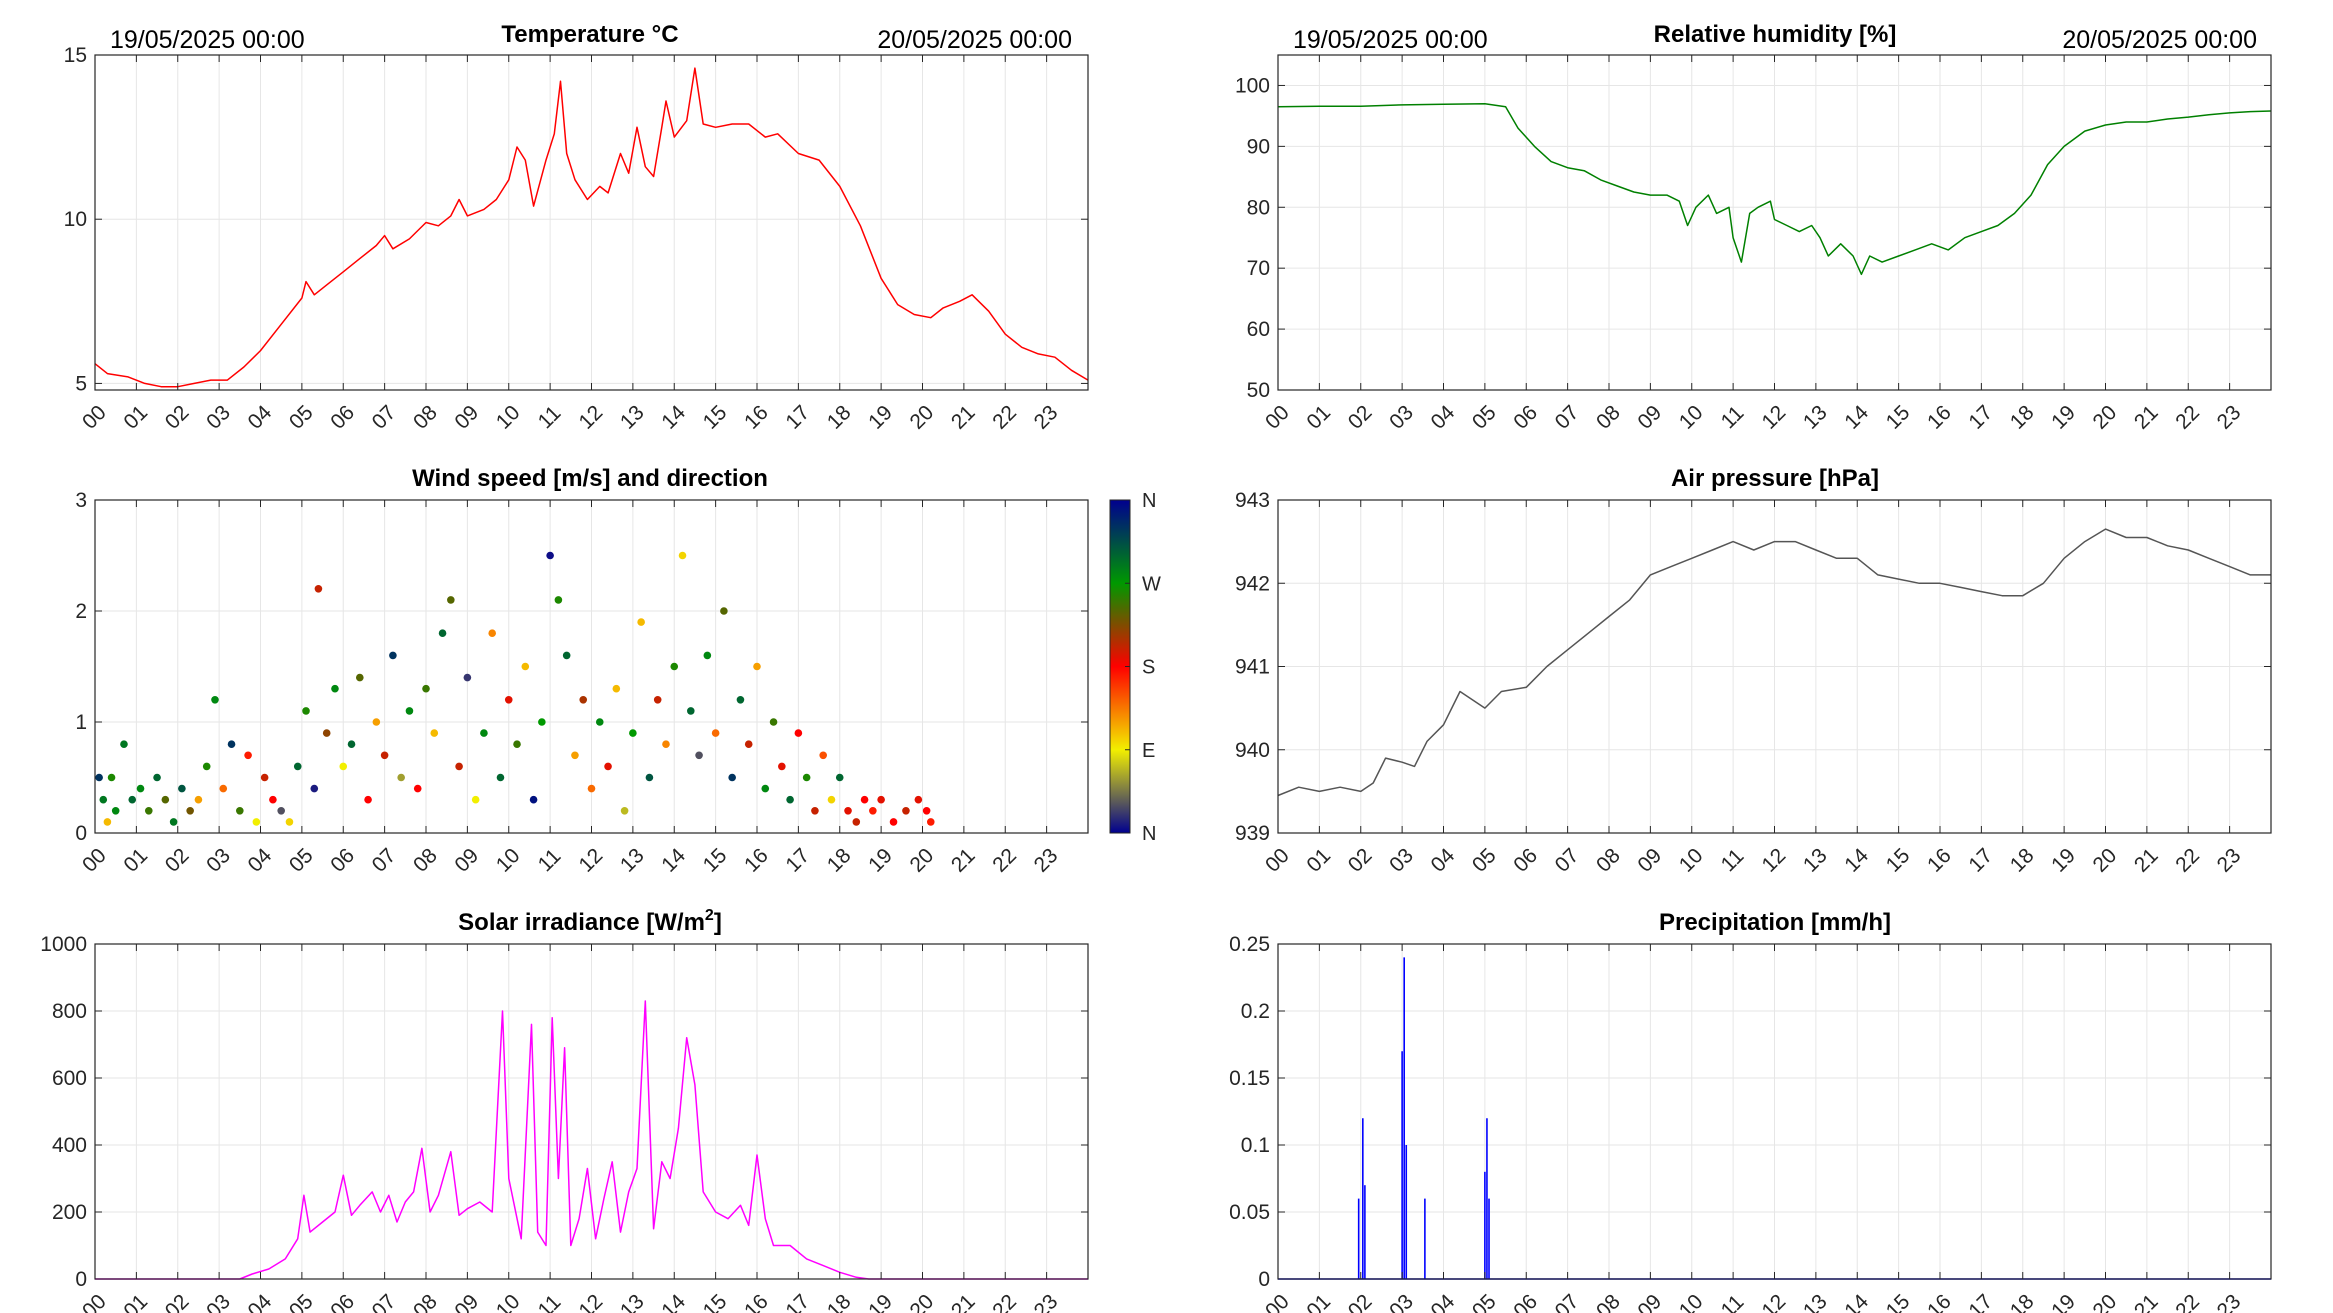  I want to click on temperature-date-start: 19/05/2025 00:00, so click(207, 40).